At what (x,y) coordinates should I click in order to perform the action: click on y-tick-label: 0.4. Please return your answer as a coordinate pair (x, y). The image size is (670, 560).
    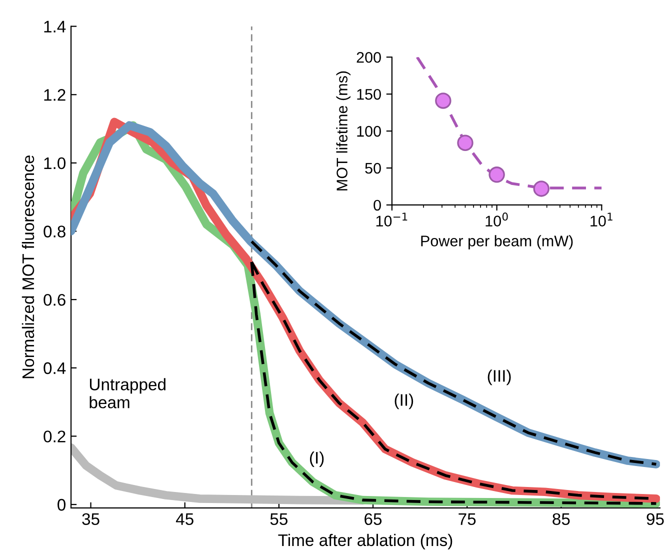
    Looking at the image, I should click on (55, 368).